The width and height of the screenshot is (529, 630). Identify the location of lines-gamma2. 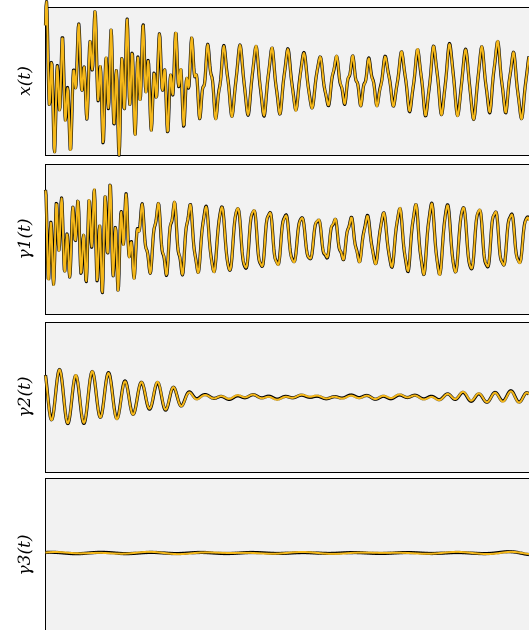
(286, 397).